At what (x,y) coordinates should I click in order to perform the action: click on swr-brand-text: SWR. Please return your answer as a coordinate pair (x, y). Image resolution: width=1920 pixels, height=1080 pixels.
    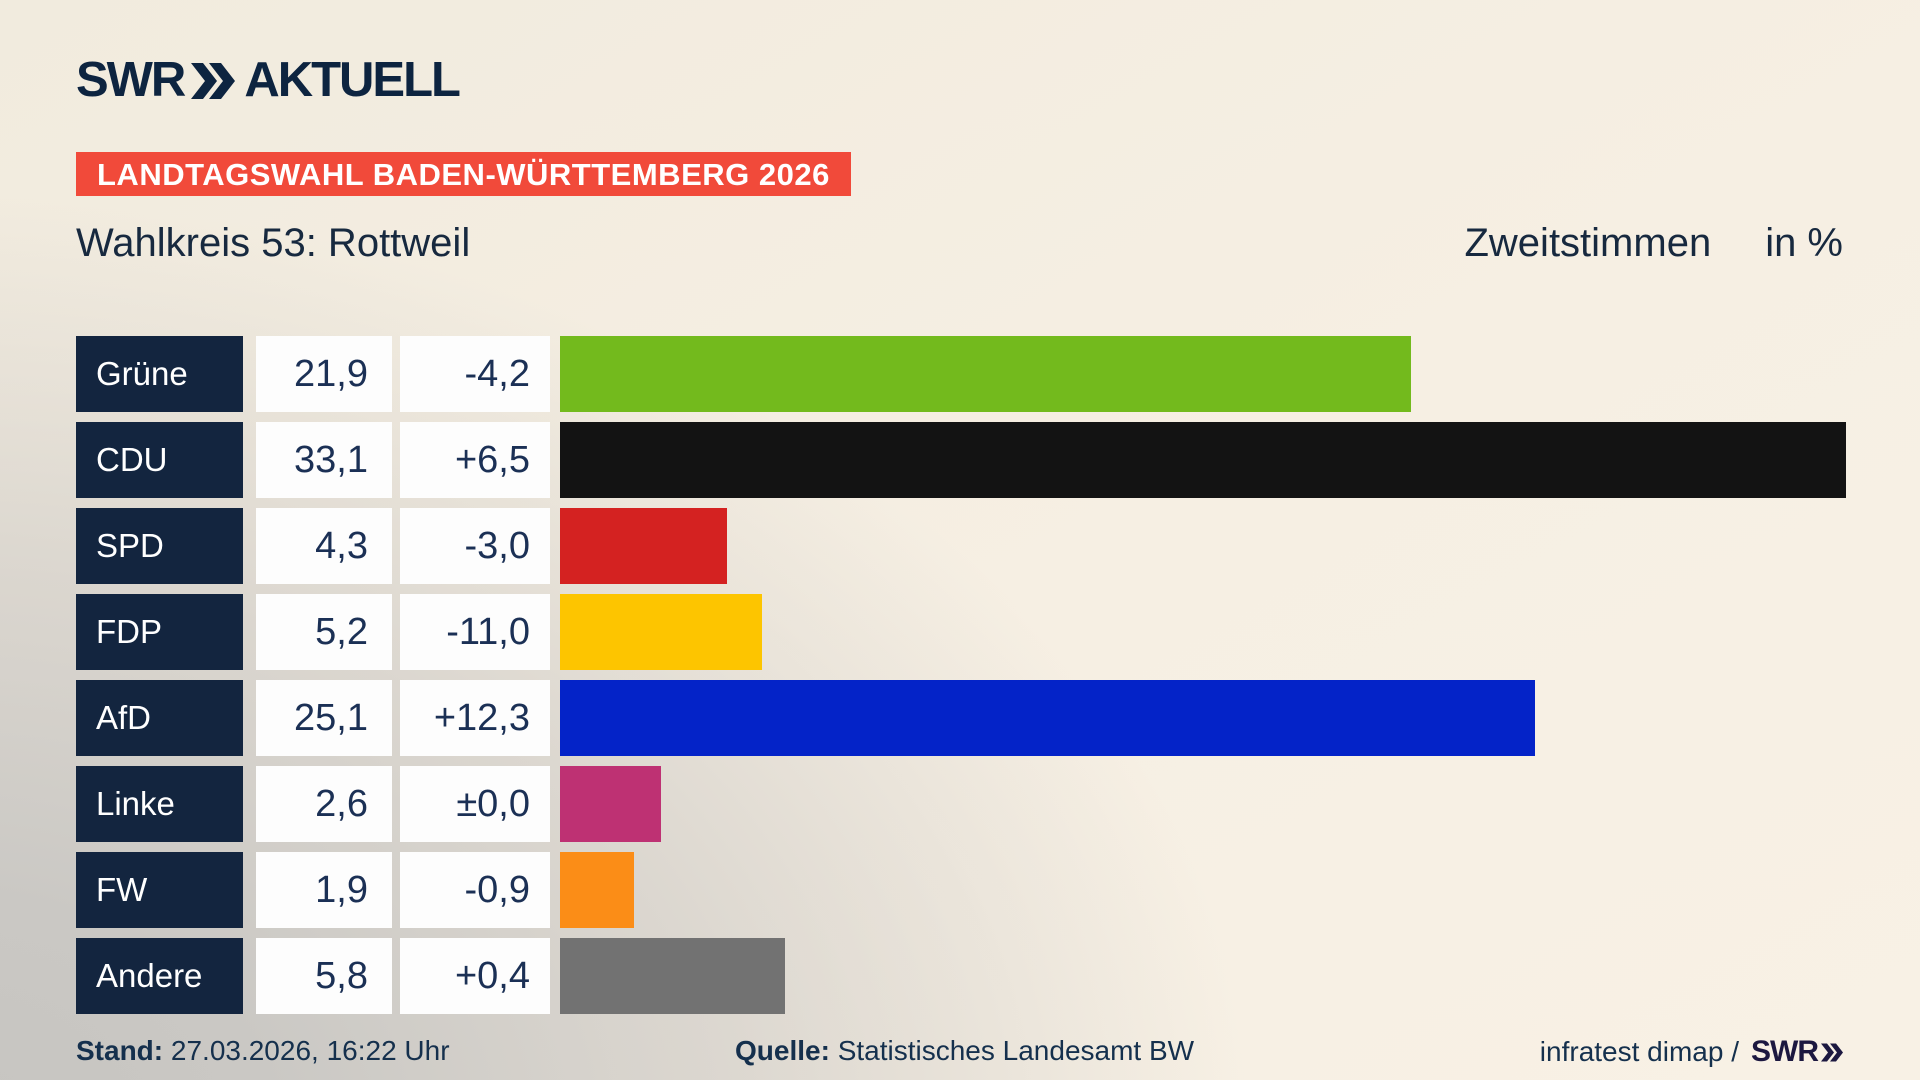
    Looking at the image, I should click on (1785, 1051).